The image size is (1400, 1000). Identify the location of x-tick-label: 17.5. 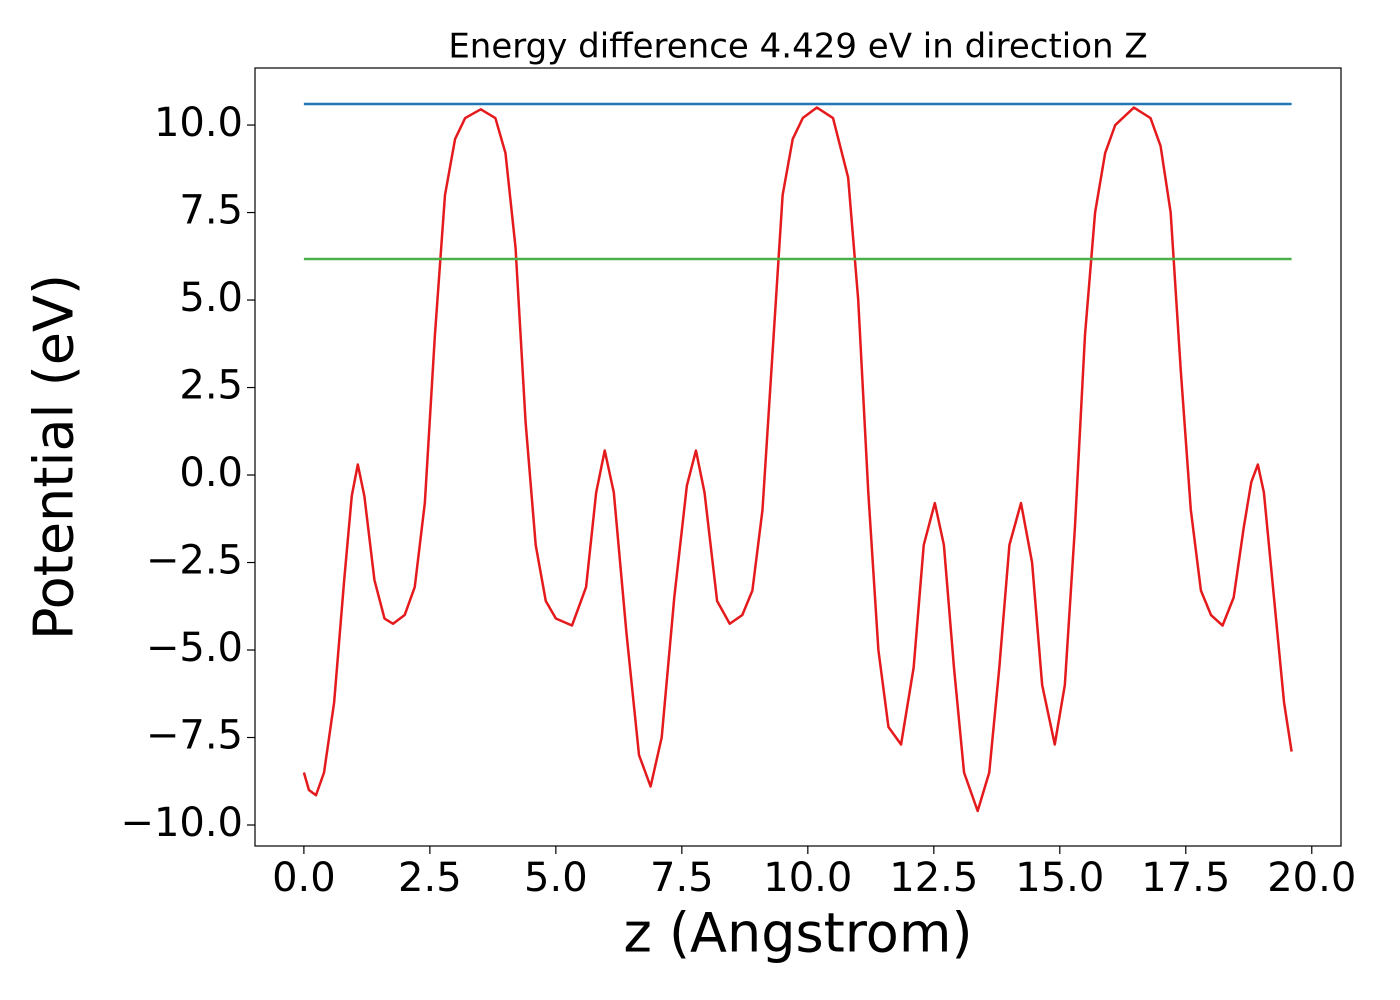
(1185, 878).